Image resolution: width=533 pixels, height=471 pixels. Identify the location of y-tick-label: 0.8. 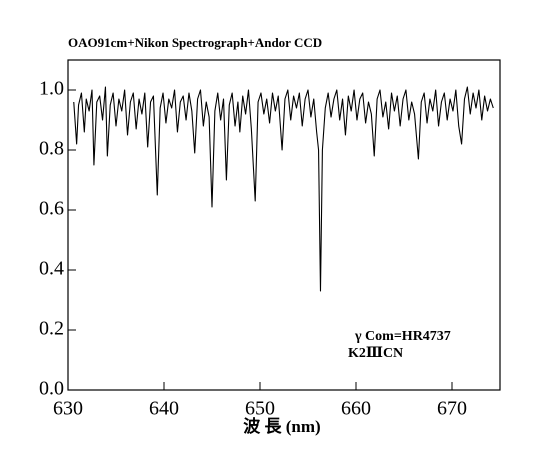
(51, 149).